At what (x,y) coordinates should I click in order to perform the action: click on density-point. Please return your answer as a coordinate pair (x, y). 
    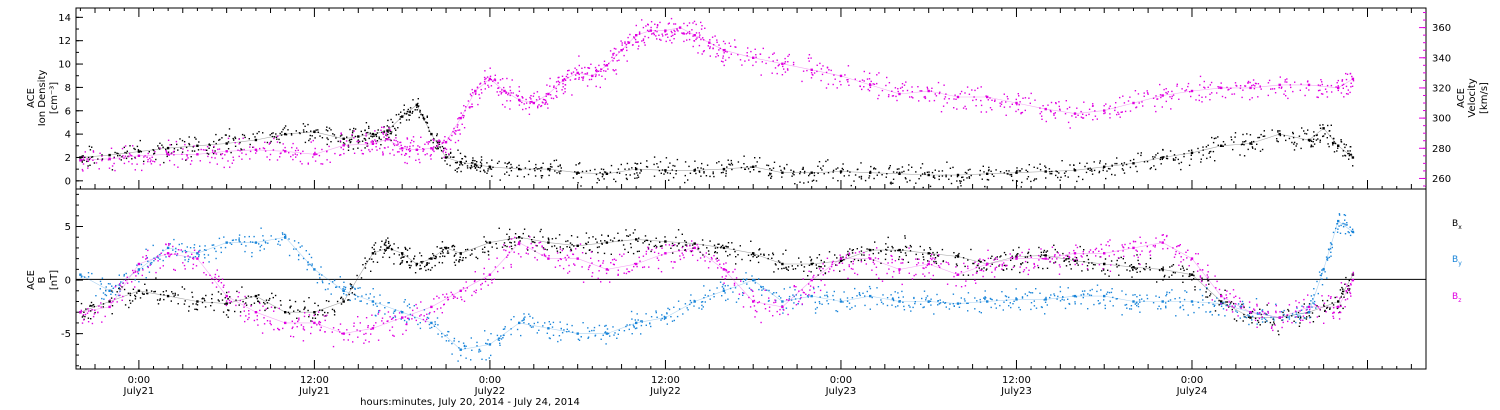
    Looking at the image, I should click on (358, 136).